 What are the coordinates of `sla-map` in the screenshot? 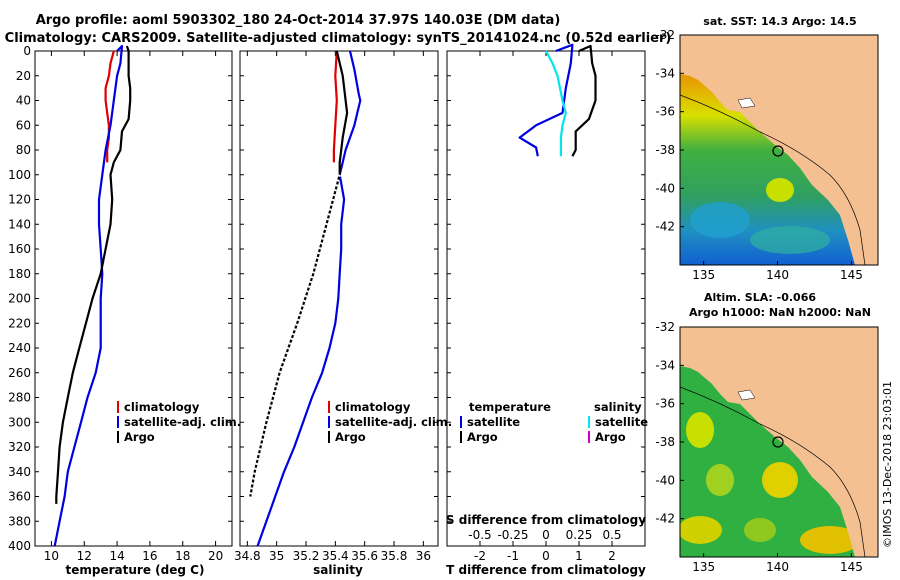 It's located at (779, 442).